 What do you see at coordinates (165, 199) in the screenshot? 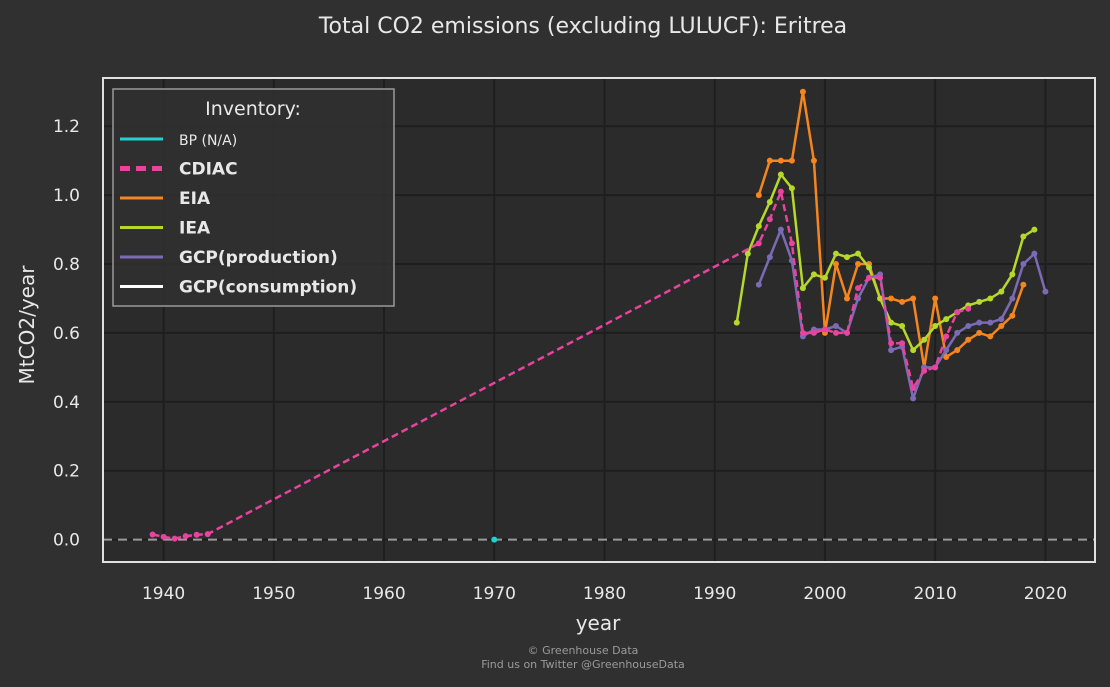
I see `legend-entry-eia: EIA` at bounding box center [165, 199].